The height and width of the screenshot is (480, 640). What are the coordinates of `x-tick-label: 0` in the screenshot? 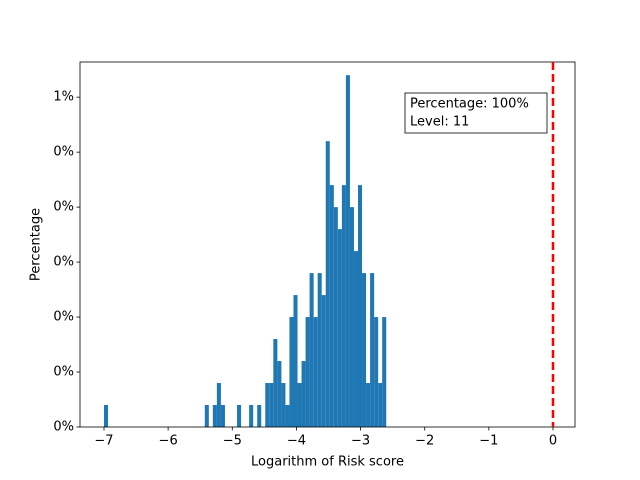 It's located at (553, 441).